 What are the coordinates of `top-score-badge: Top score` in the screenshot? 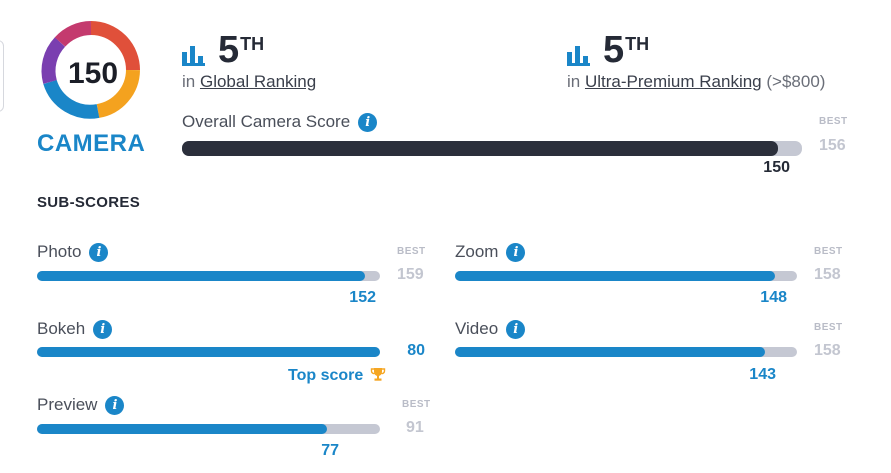 It's located at (337, 375).